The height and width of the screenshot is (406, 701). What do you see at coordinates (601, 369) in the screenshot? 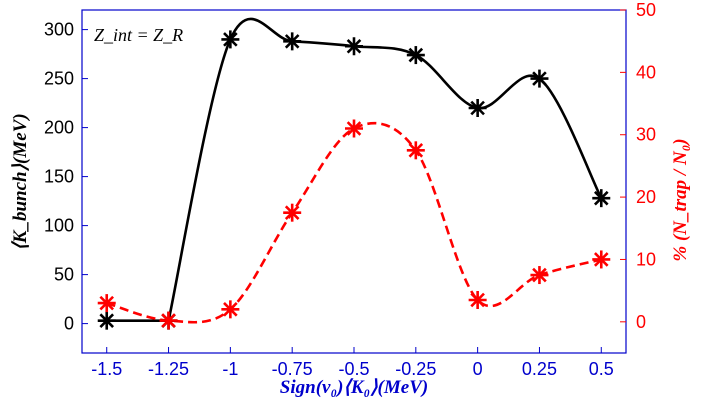
I see `x-tick-label: 0.5` at bounding box center [601, 369].